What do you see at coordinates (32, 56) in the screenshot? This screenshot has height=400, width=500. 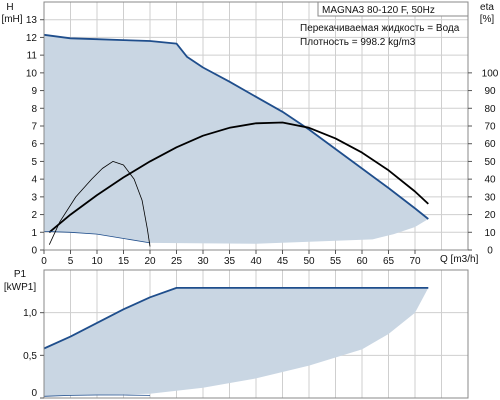 I see `y-tick-label: 11` at bounding box center [32, 56].